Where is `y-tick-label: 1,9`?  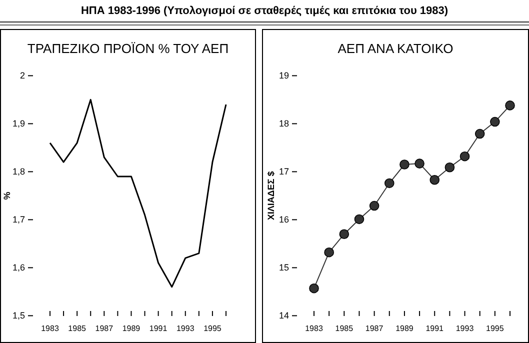 y-tick-label: 1,9 is located at coordinates (18, 123).